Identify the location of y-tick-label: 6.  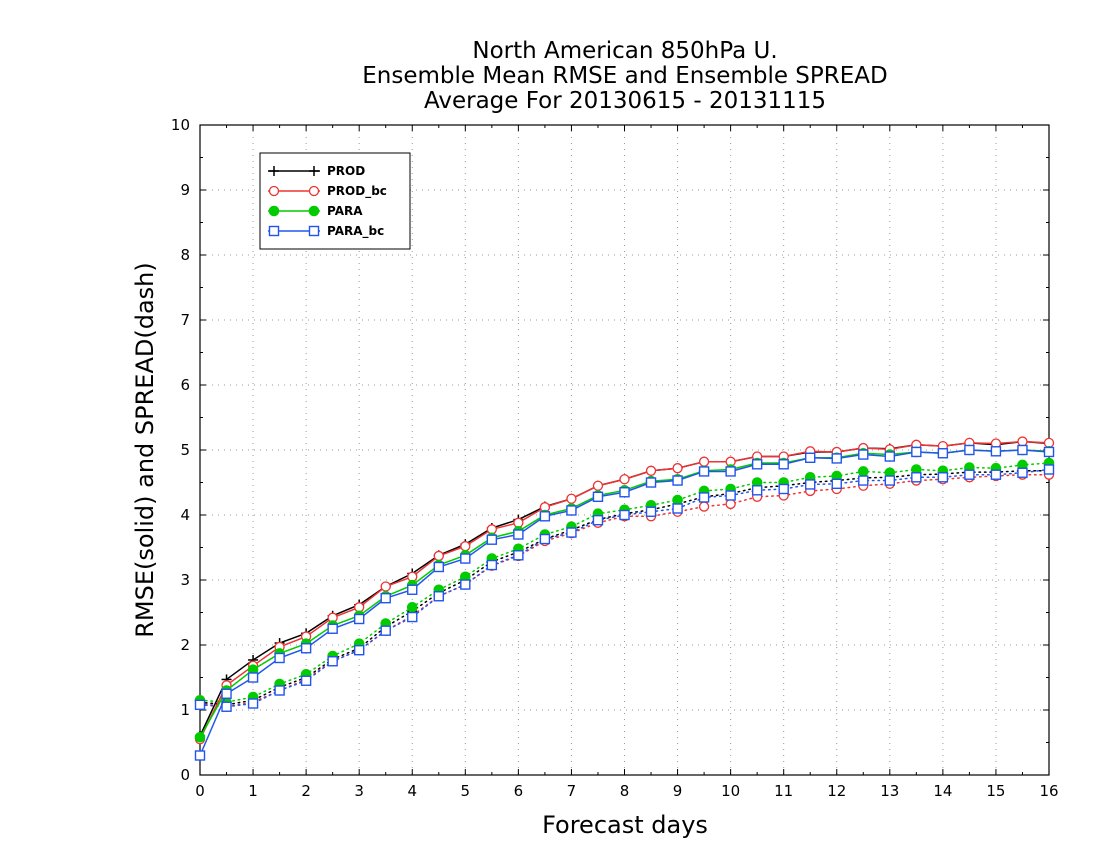
(185, 385).